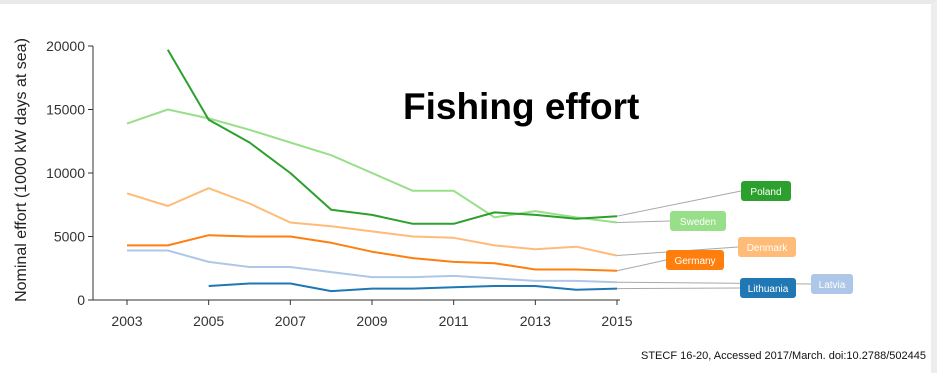 The image size is (937, 373). I want to click on series-label-latvia: Latvia, so click(832, 285).